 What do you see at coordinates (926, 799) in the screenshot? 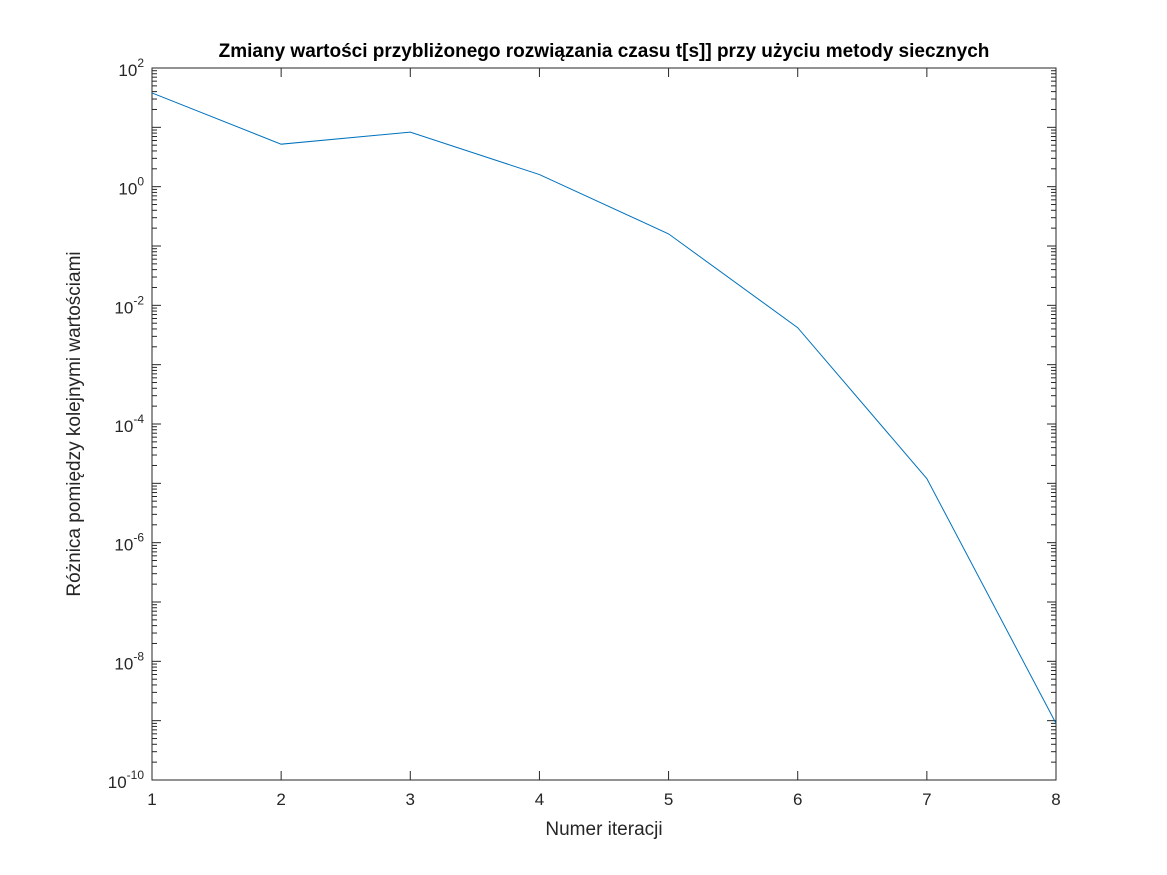
I see `x-tick-label: 7` at bounding box center [926, 799].